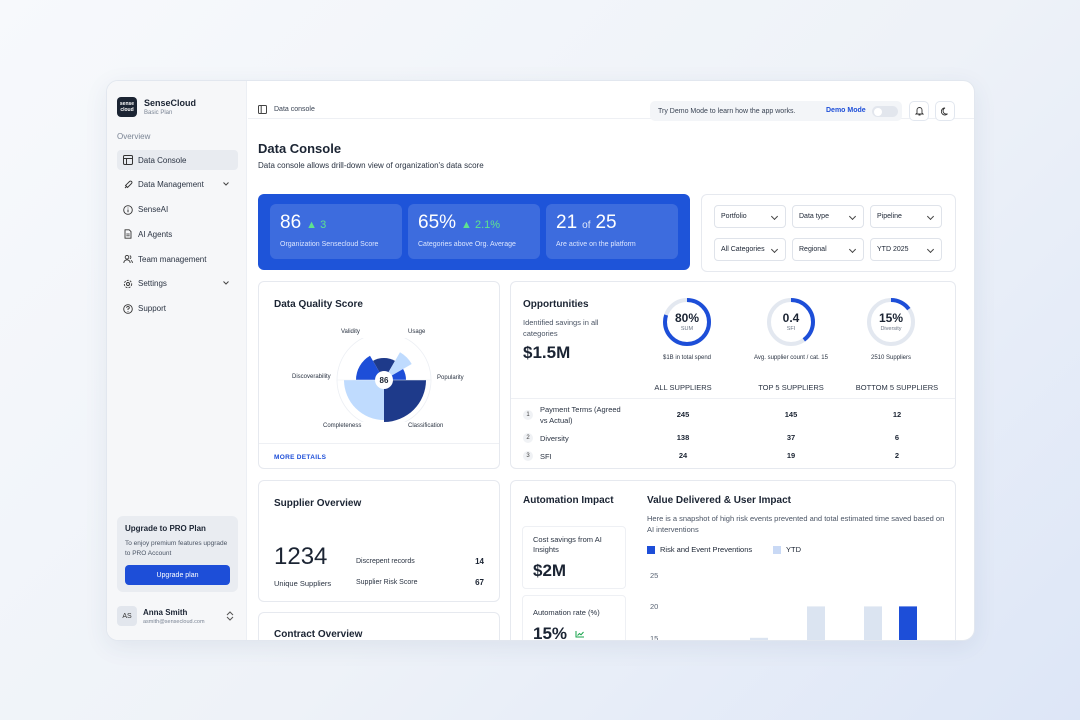  I want to click on supplier-metric-label: Discrepent records, so click(385, 561).